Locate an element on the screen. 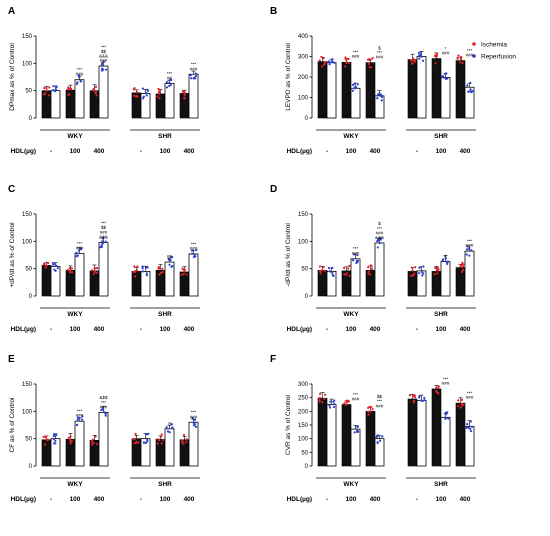  x-tick-label: - is located at coordinates (327, 499).